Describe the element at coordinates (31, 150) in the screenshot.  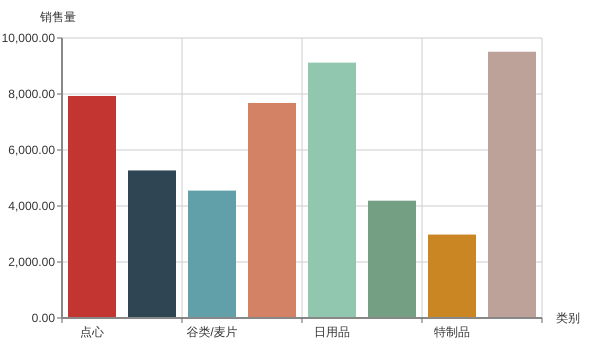
I see `ytick: 6,000.00` at that location.